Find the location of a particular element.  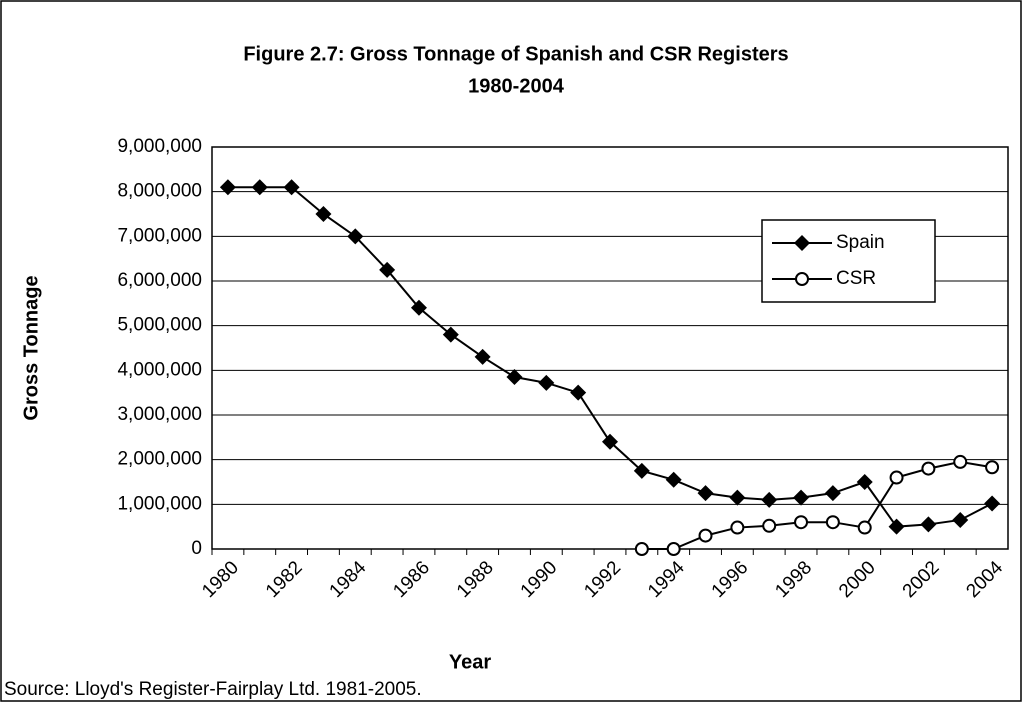

y-tick-label: 4,000,000 is located at coordinates (159, 369).